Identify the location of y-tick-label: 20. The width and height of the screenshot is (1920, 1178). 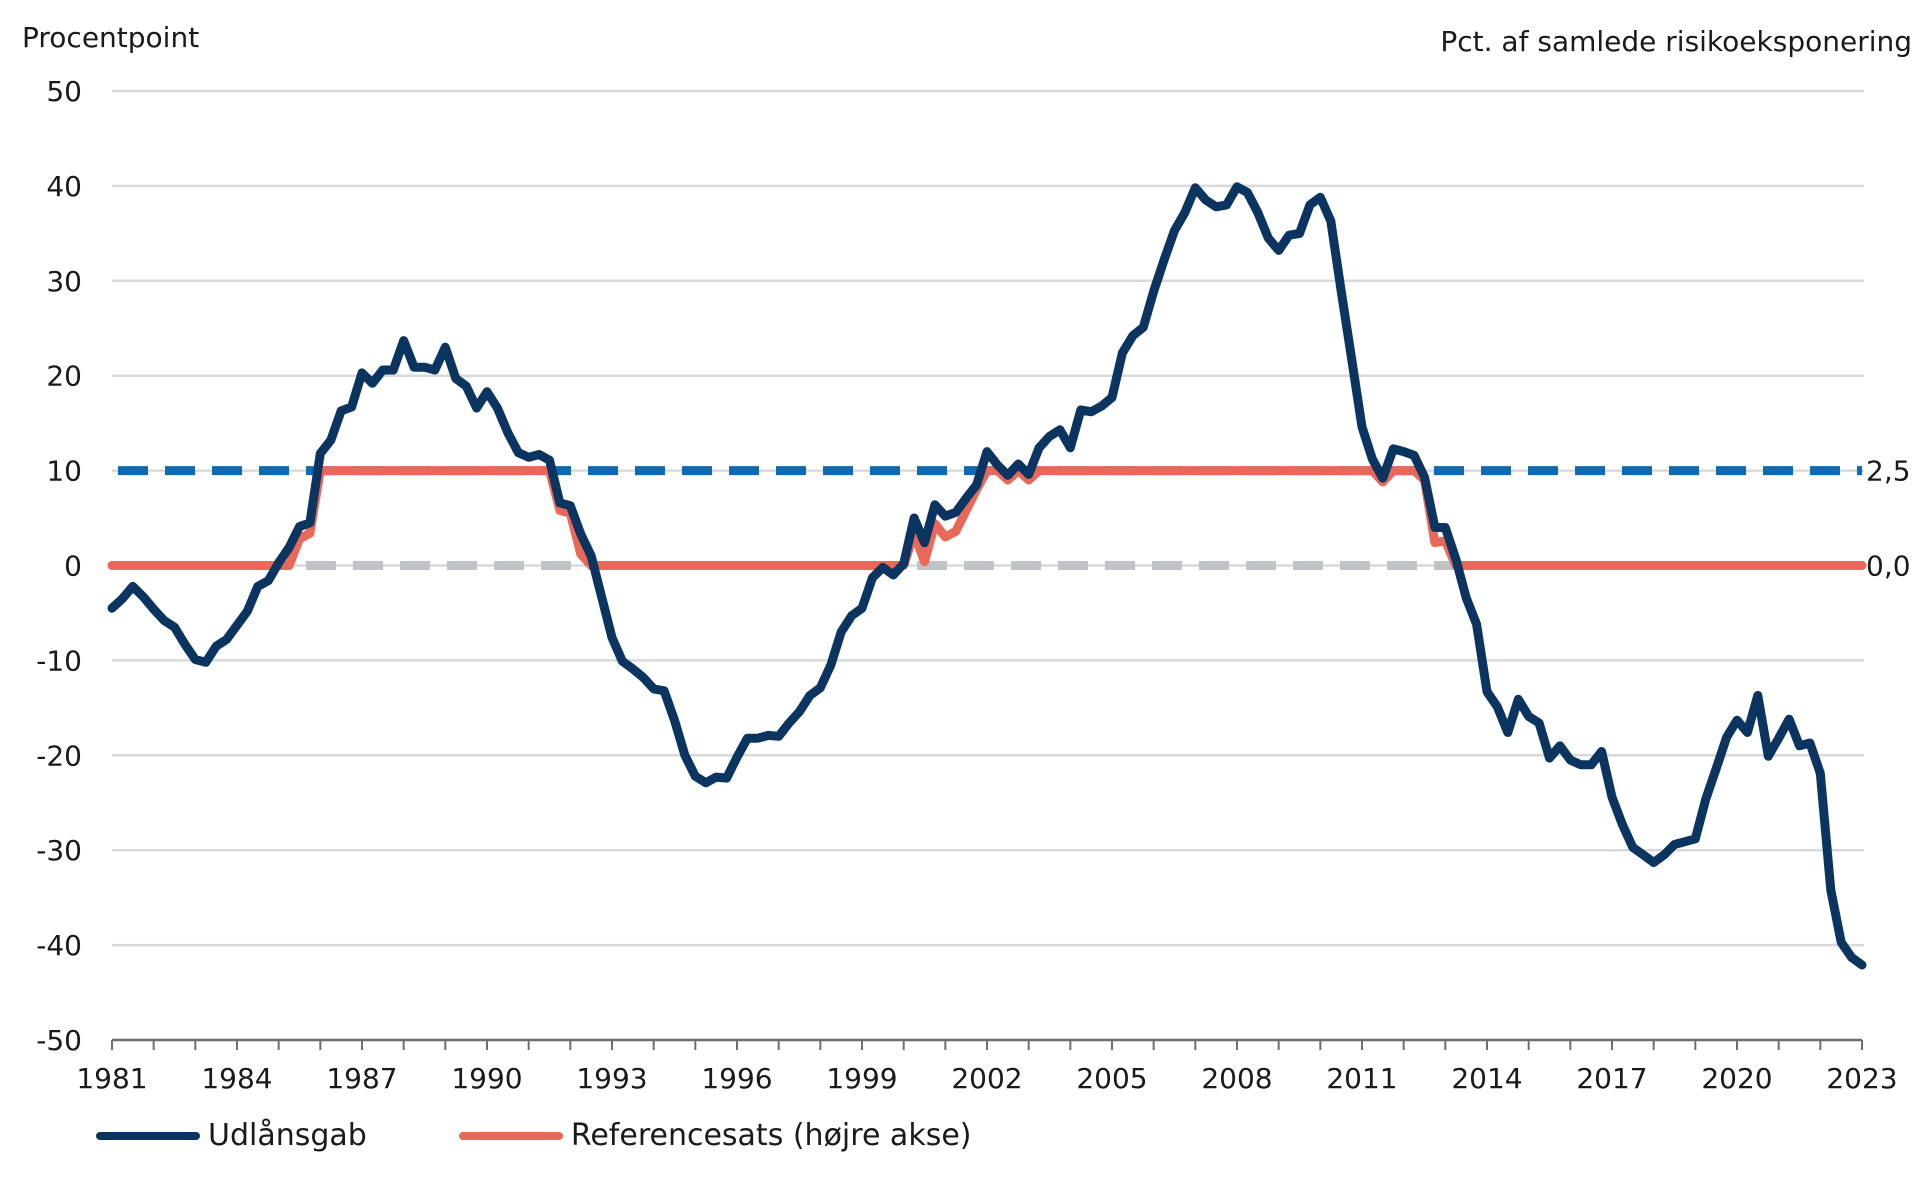
(64, 376).